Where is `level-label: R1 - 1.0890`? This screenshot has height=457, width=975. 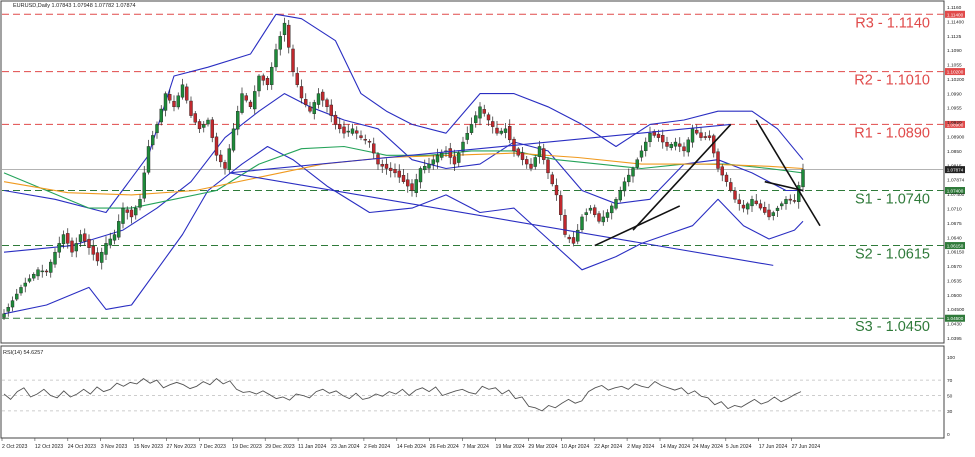
level-label: R1 - 1.0890 is located at coordinates (892, 133).